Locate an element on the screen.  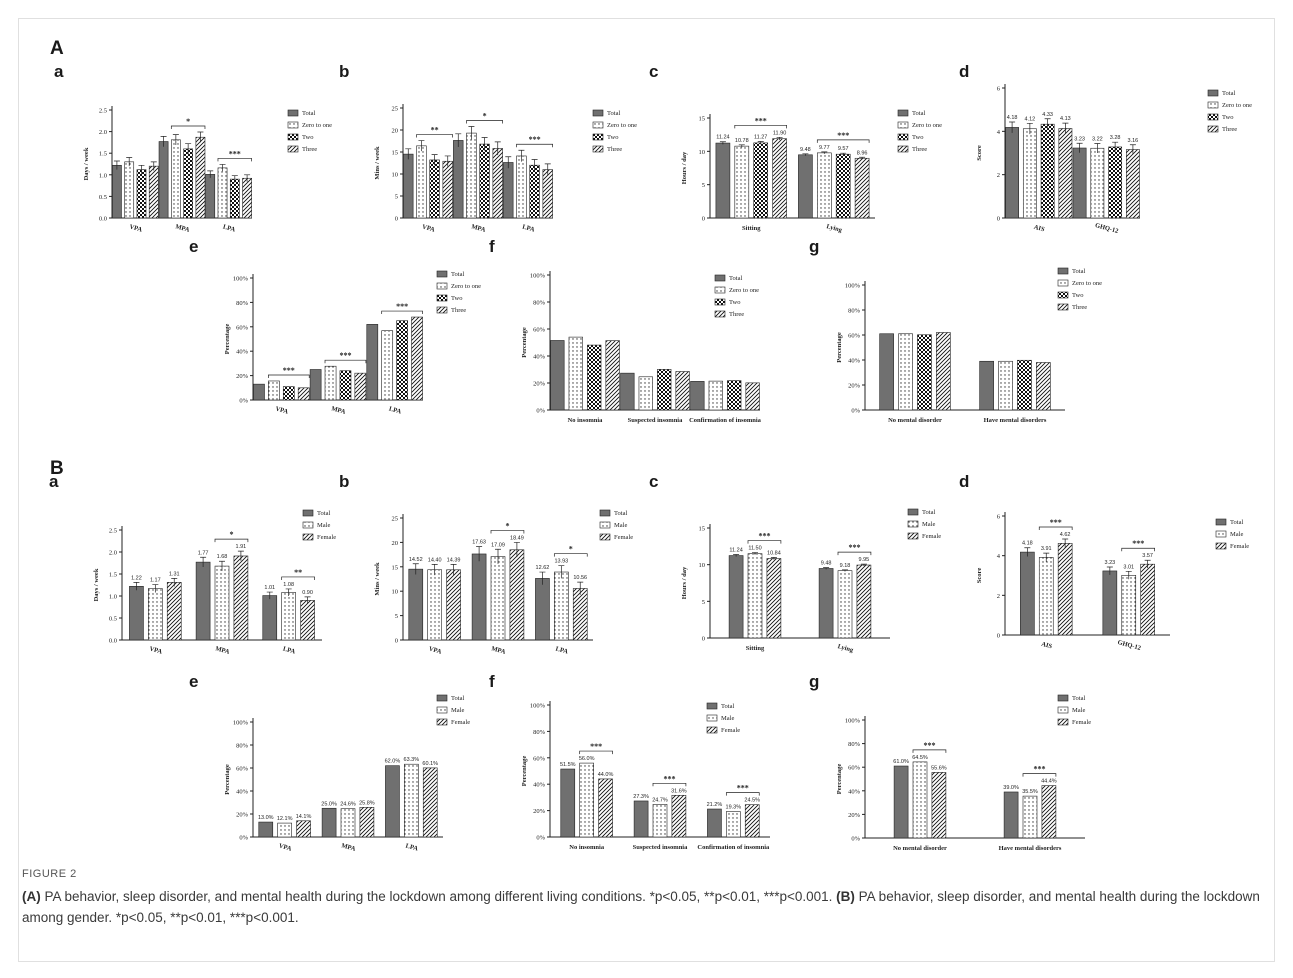
data-label: 9.48 is located at coordinates (805, 150).